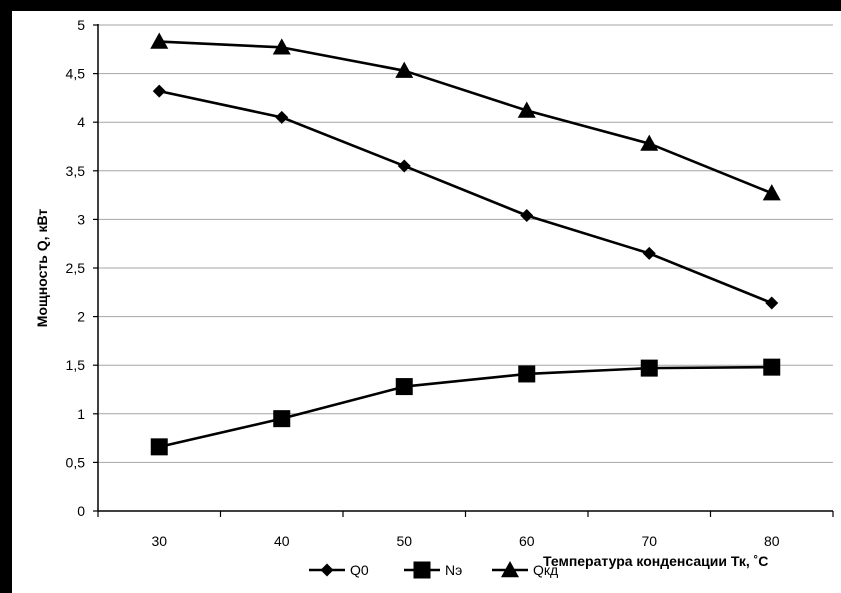 This screenshot has height=593, width=841. What do you see at coordinates (81, 122) in the screenshot?
I see `y-tick-label-8: 4` at bounding box center [81, 122].